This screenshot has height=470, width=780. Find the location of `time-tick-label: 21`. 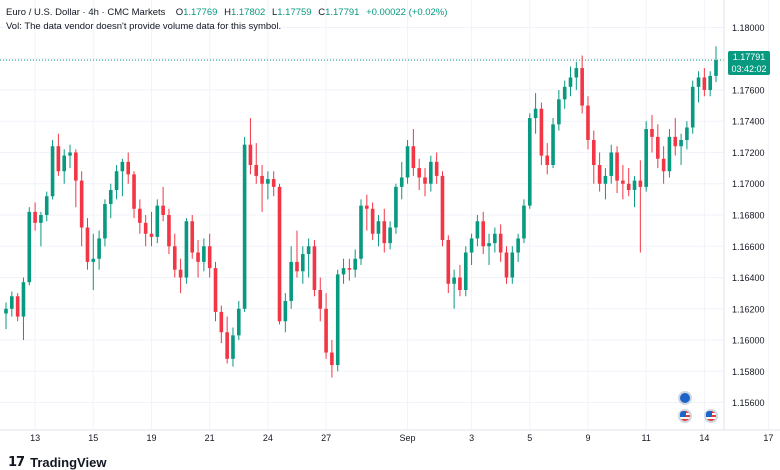

time-tick-label: 21 is located at coordinates (210, 438).